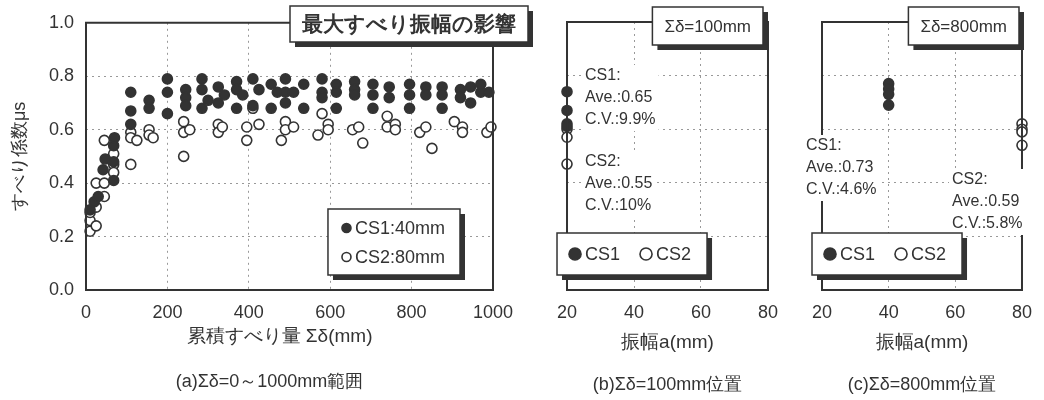 Image resolution: width=1044 pixels, height=400 pixels. What do you see at coordinates (61, 235) in the screenshot?
I see `y-tick-label: 0.2` at bounding box center [61, 235].